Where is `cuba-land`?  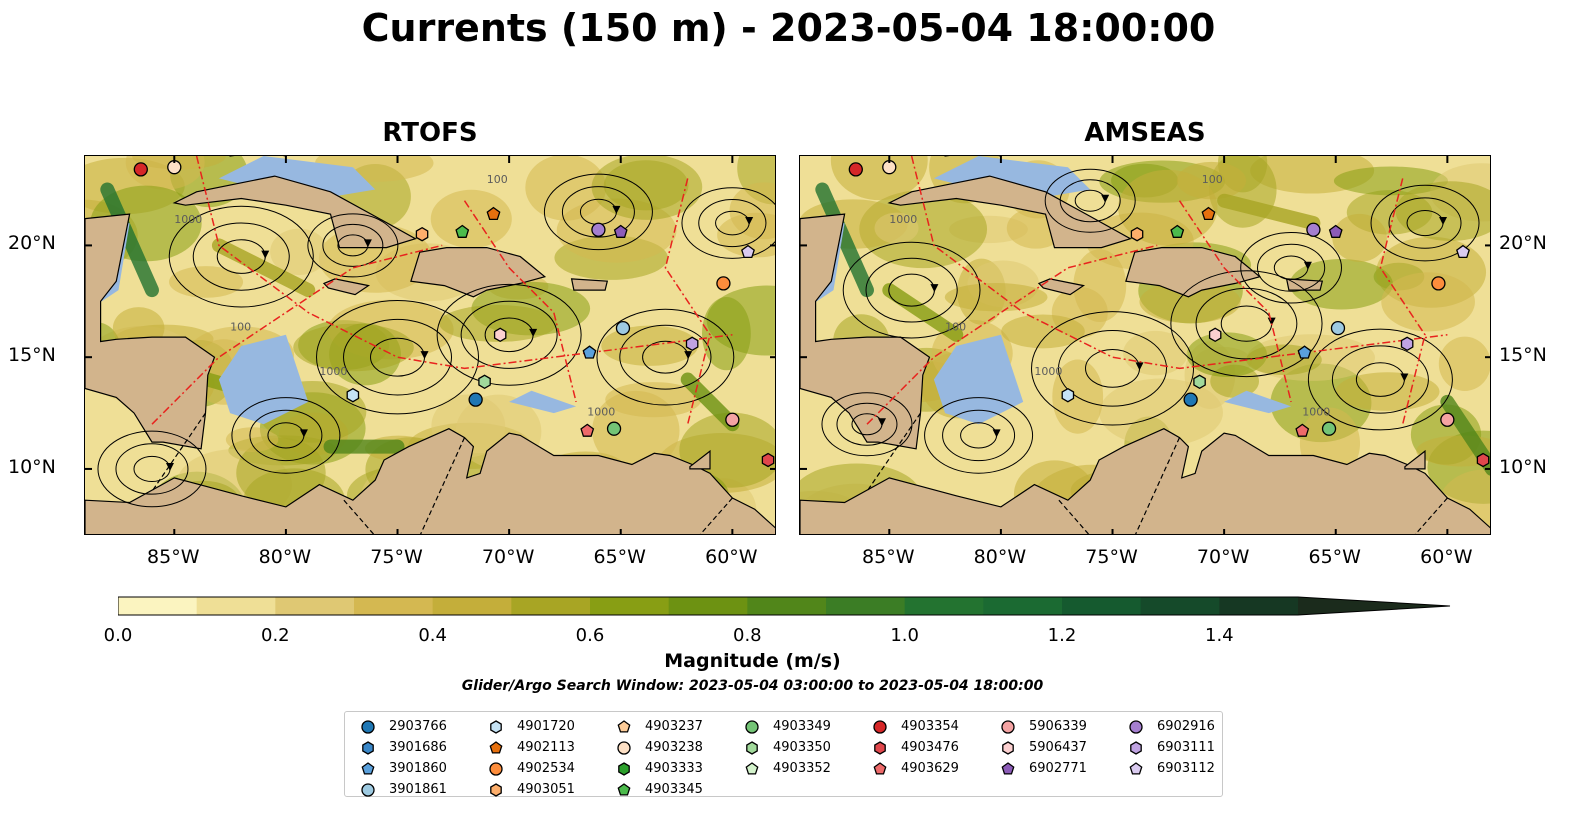 cuba-land is located at coordinates (294, 212).